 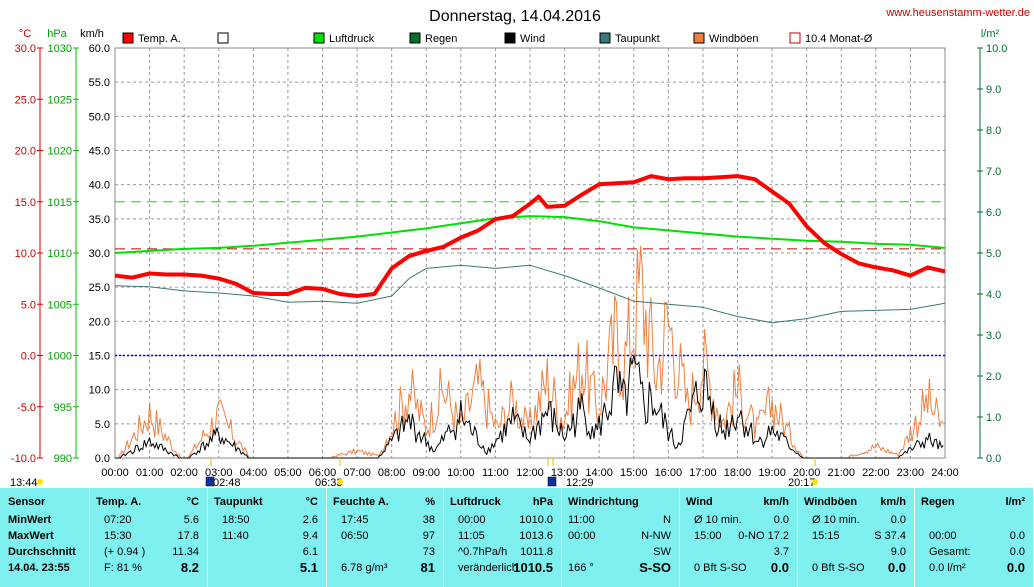 I want to click on stats-value: 9.4, so click(x=310, y=536).